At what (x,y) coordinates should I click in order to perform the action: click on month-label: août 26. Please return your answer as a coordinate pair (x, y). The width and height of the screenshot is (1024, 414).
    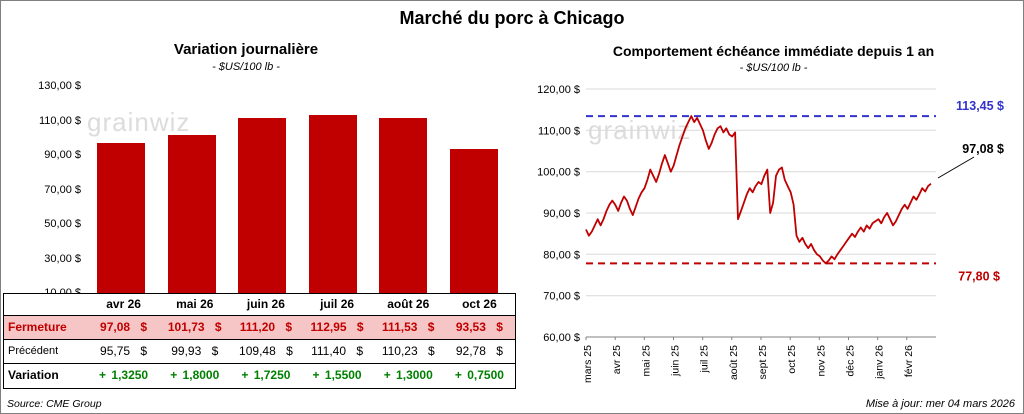
    Looking at the image, I should click on (408, 304).